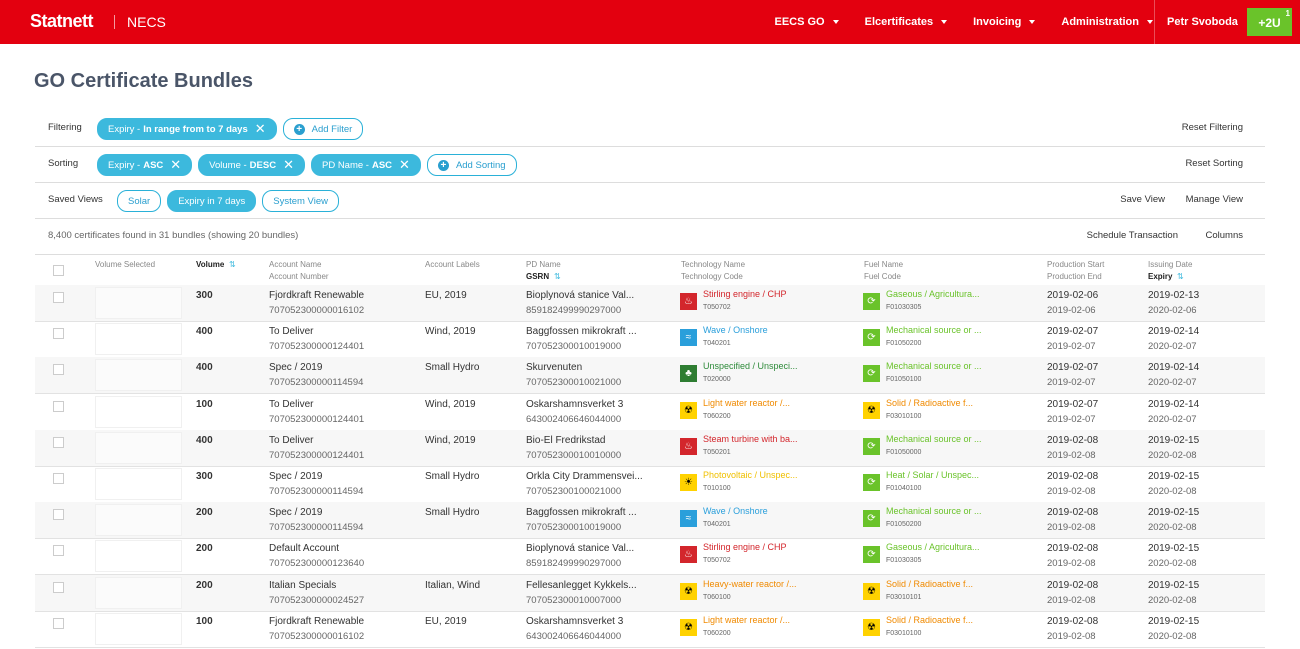 Image resolution: width=1300 pixels, height=649 pixels. What do you see at coordinates (717, 597) in the screenshot?
I see `tech-code: T060100` at bounding box center [717, 597].